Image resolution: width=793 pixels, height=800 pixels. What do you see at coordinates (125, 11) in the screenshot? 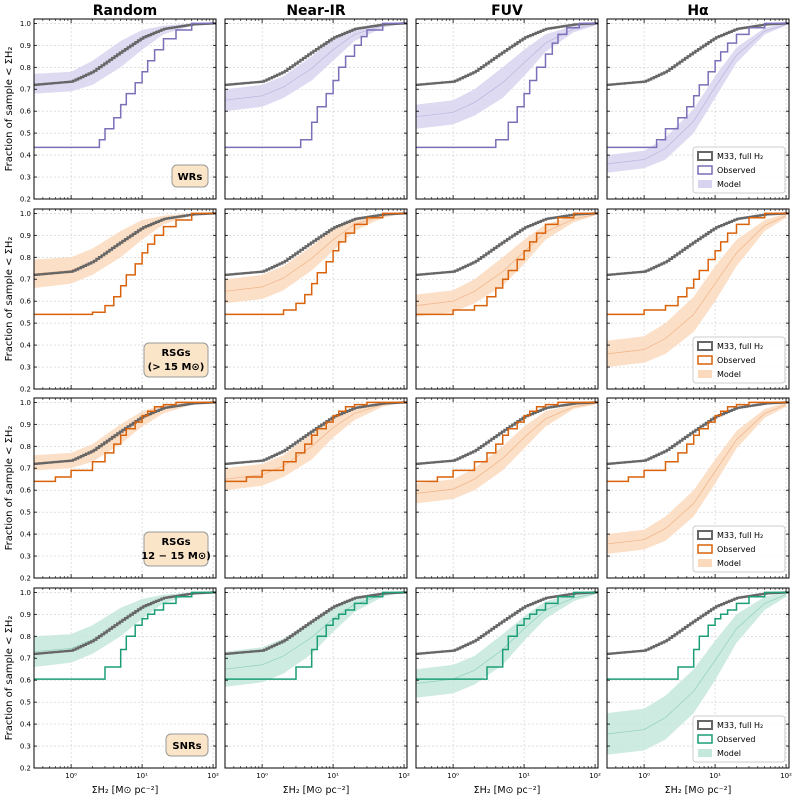
I see `column-title: Random` at bounding box center [125, 11].